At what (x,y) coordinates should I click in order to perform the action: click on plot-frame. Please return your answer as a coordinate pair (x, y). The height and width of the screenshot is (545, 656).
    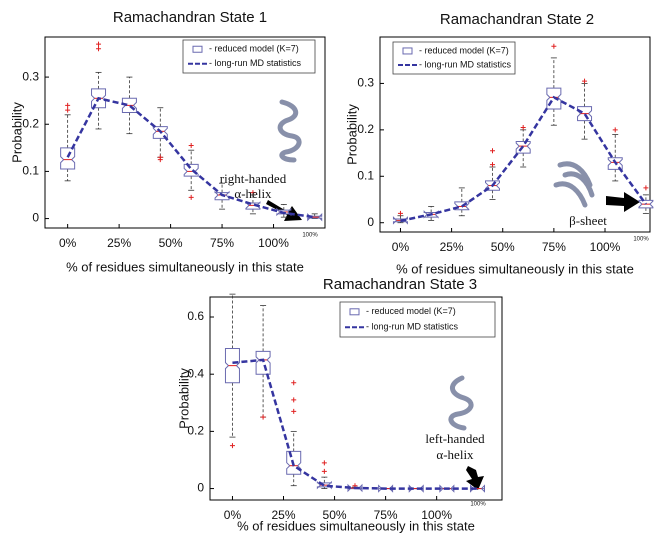
    Looking at the image, I should click on (515, 134).